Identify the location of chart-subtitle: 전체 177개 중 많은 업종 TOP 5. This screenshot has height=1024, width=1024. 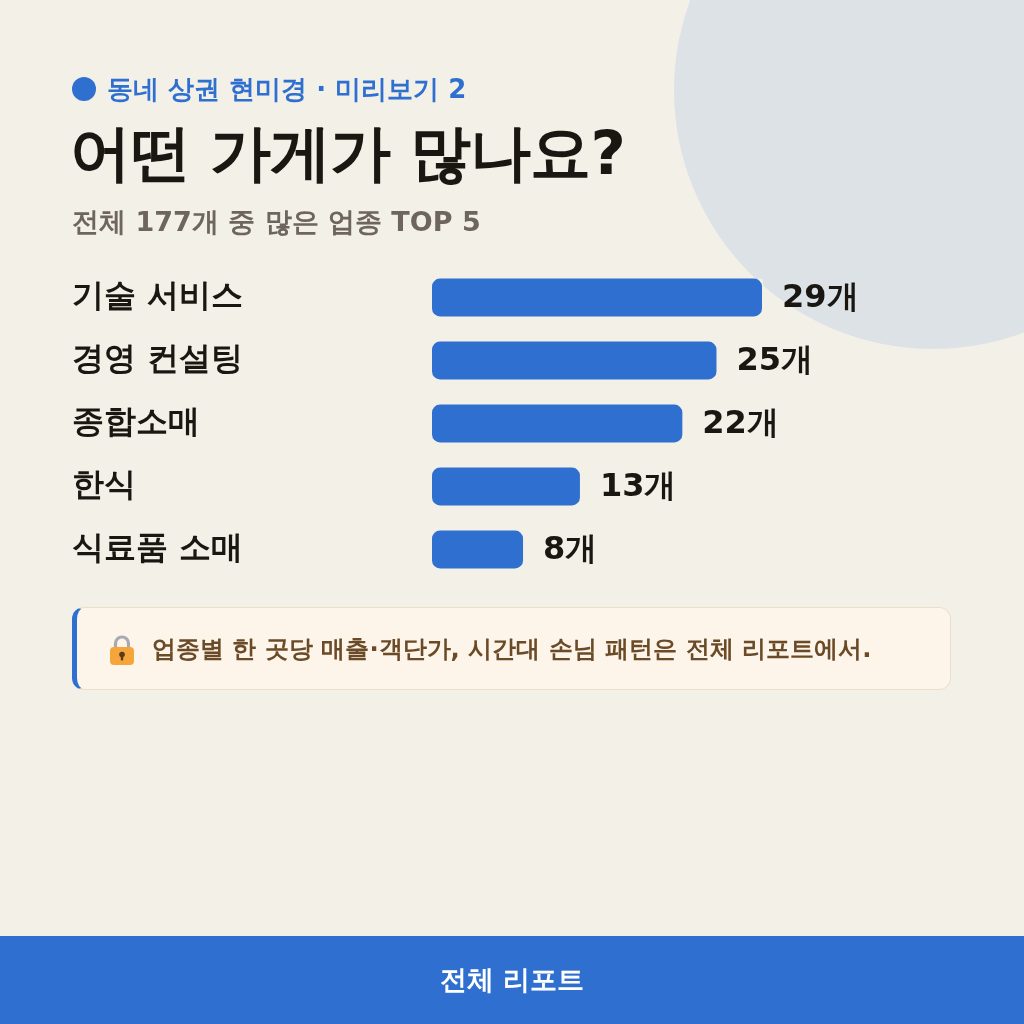
(276, 222).